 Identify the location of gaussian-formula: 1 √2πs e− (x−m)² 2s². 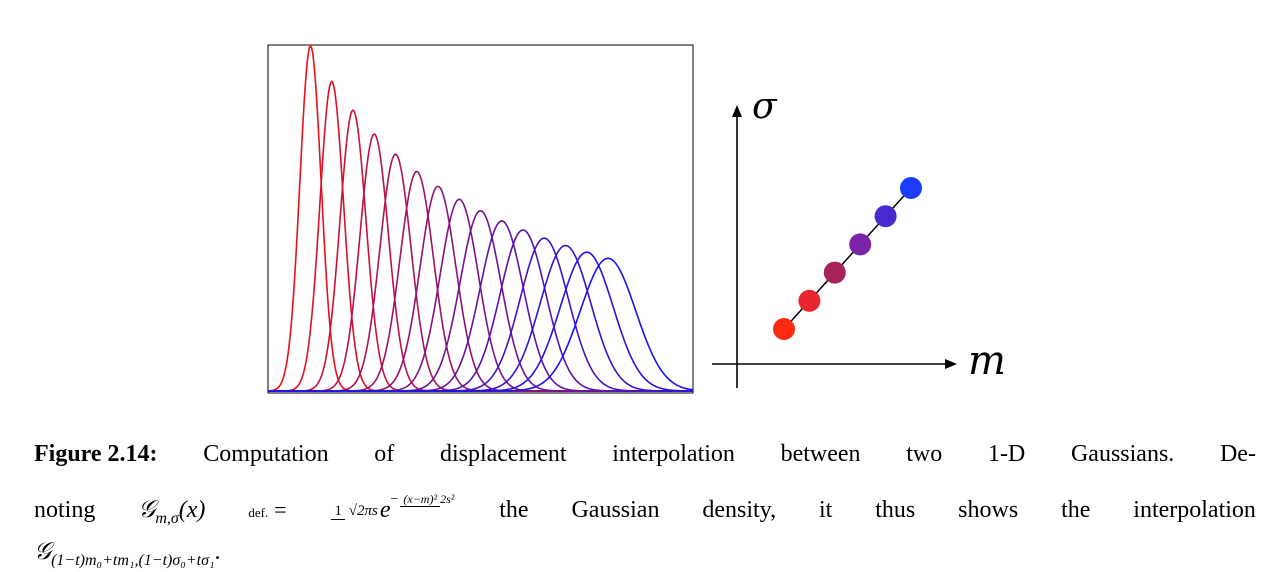
(392, 505).